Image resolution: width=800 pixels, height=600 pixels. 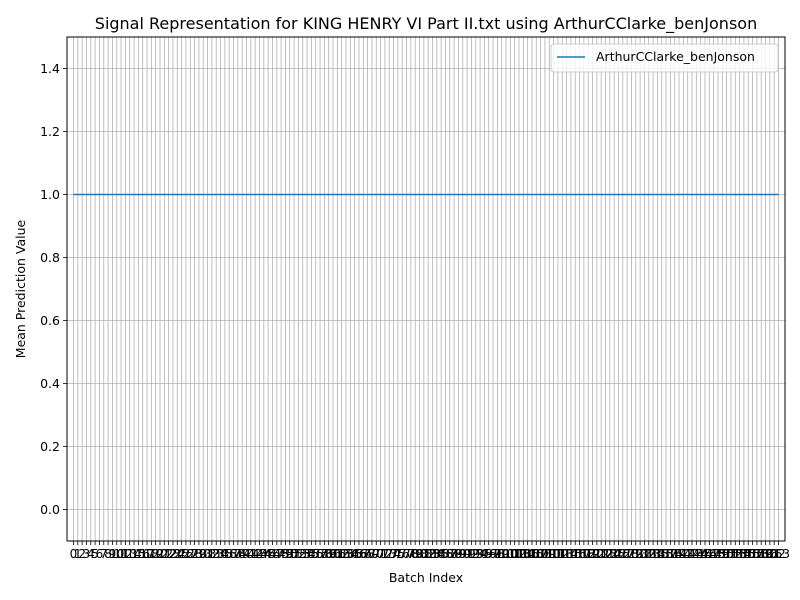 What do you see at coordinates (609, 554) in the screenshot?
I see `x-tick-label: 124` at bounding box center [609, 554].